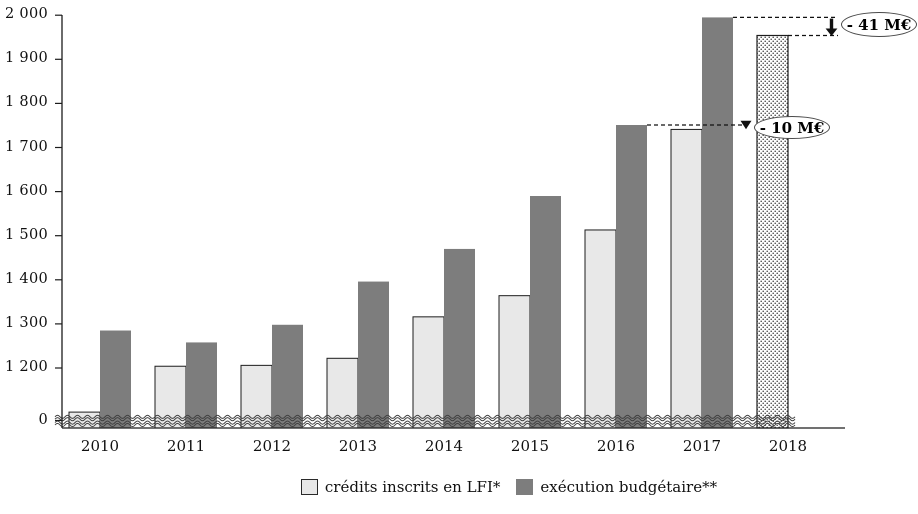 The width and height of the screenshot is (918, 514). I want to click on annotation-ellipse-minus-41: - 41 M€, so click(879, 24).